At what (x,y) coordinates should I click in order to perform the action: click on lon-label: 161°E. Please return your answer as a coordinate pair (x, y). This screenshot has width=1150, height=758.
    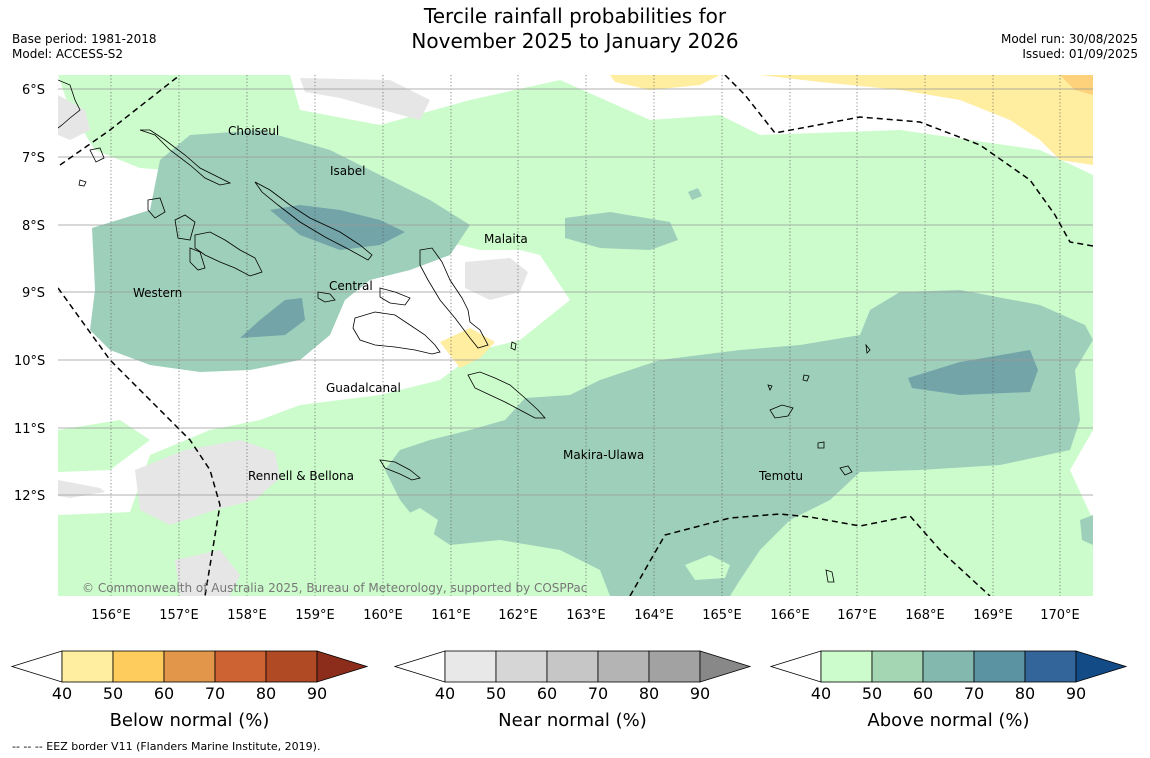
    Looking at the image, I should click on (451, 615).